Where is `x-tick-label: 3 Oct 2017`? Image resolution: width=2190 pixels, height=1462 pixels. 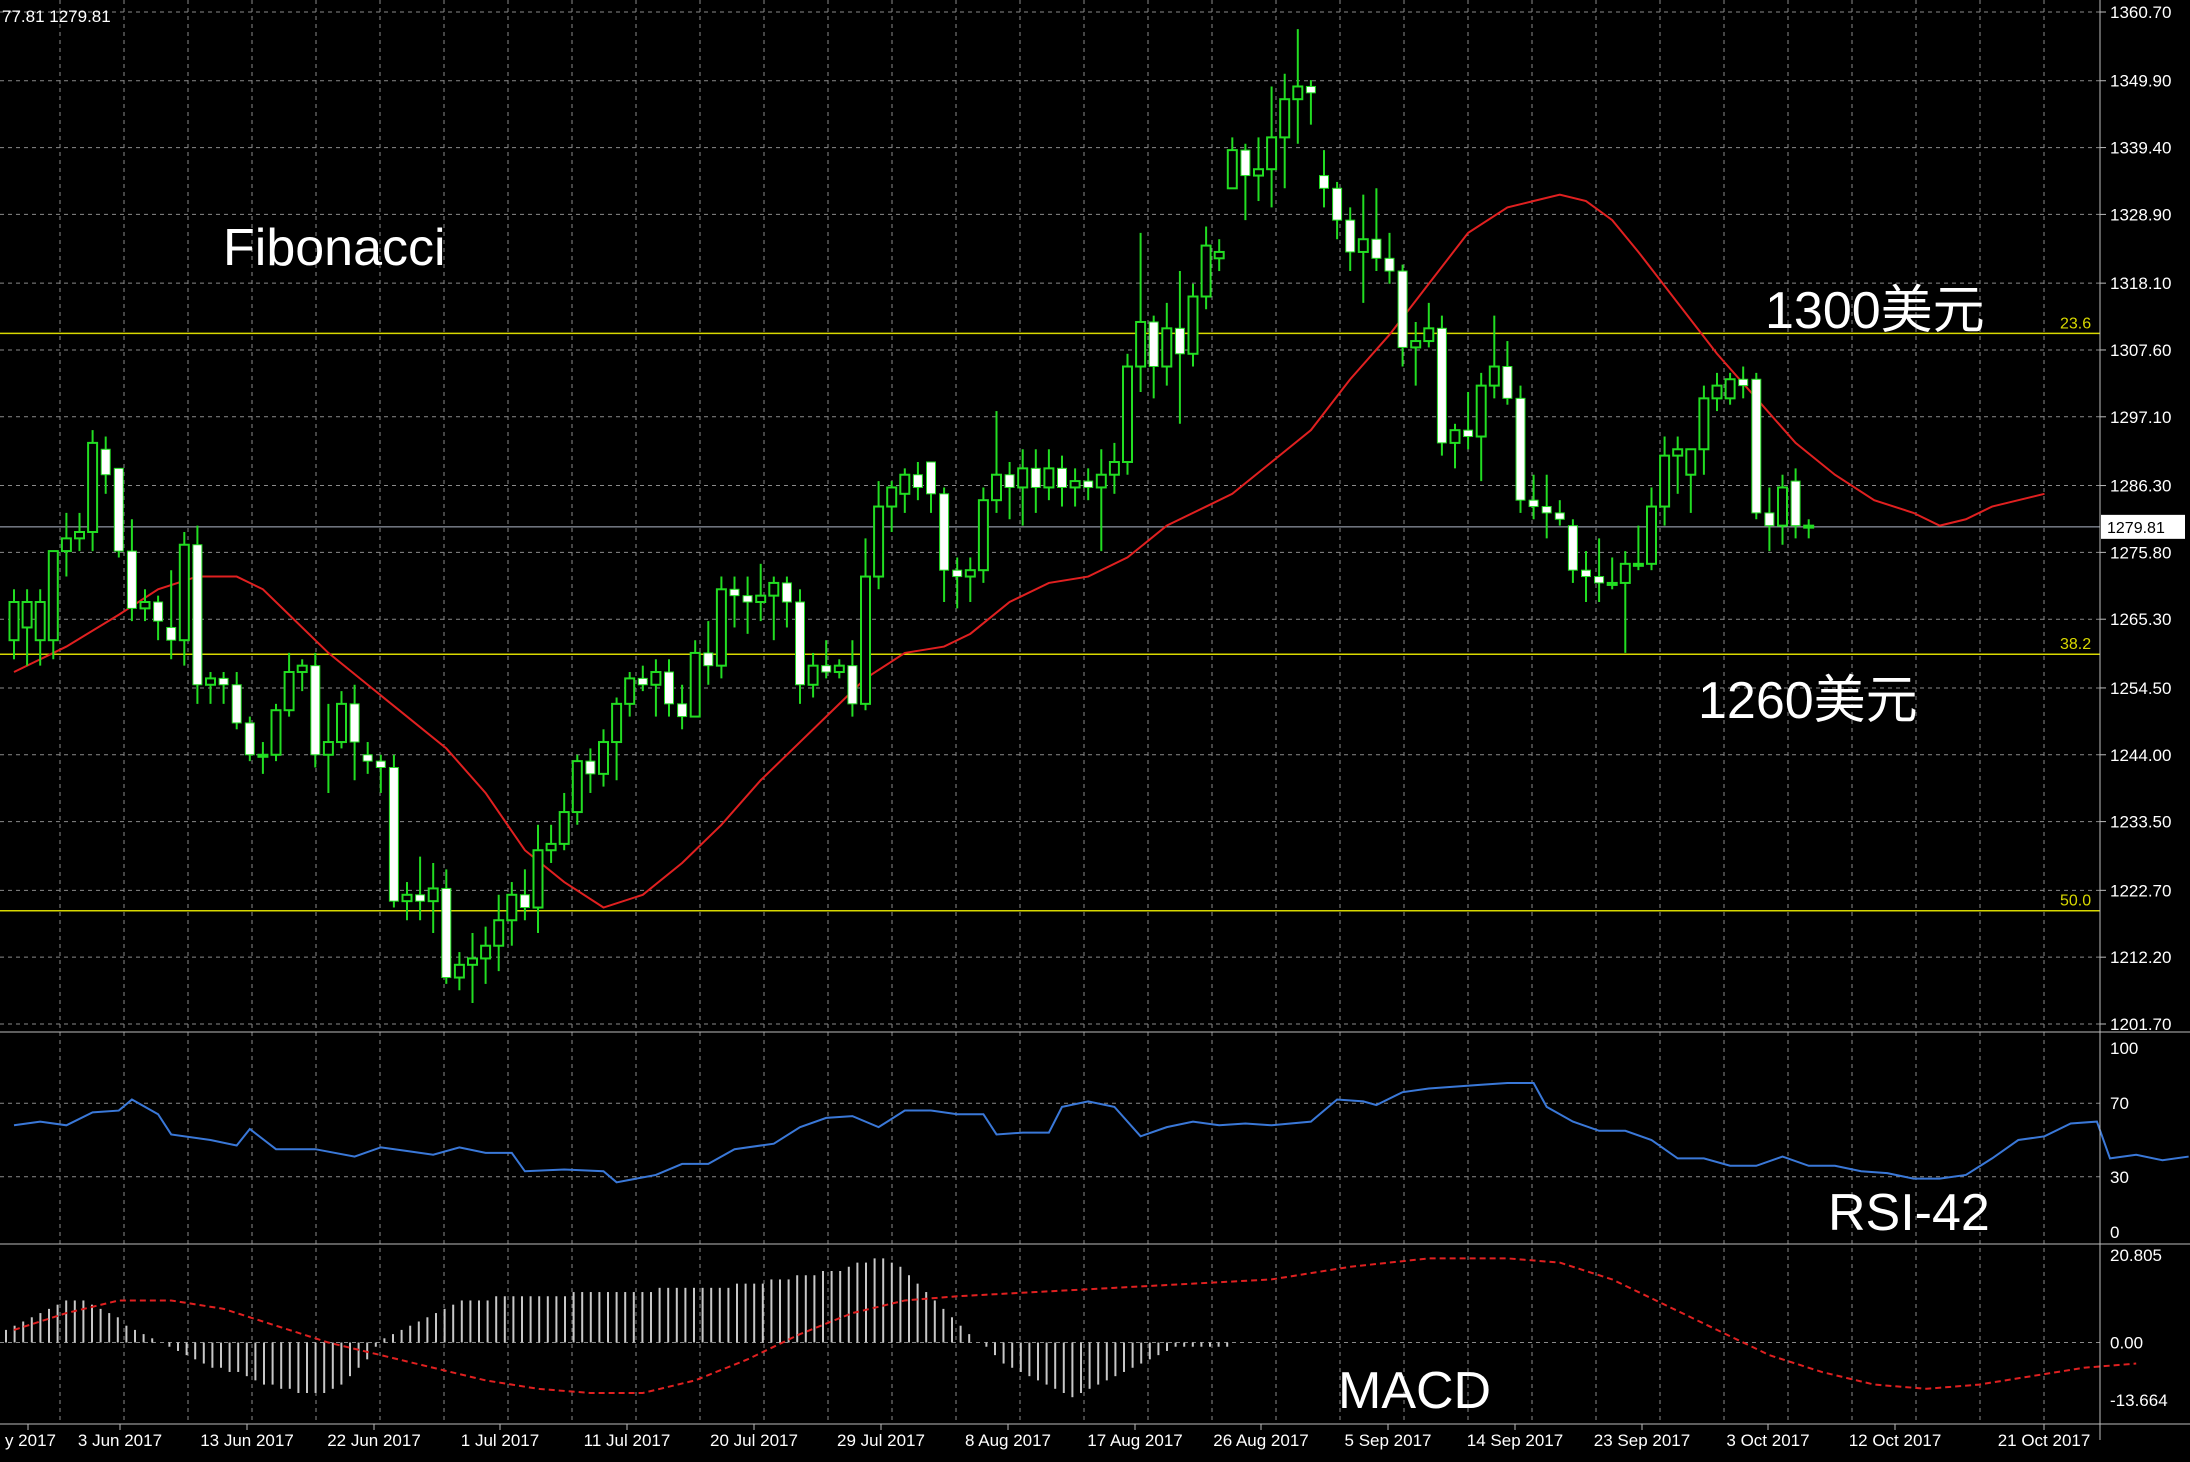 x-tick-label: 3 Oct 2017 is located at coordinates (1767, 1440).